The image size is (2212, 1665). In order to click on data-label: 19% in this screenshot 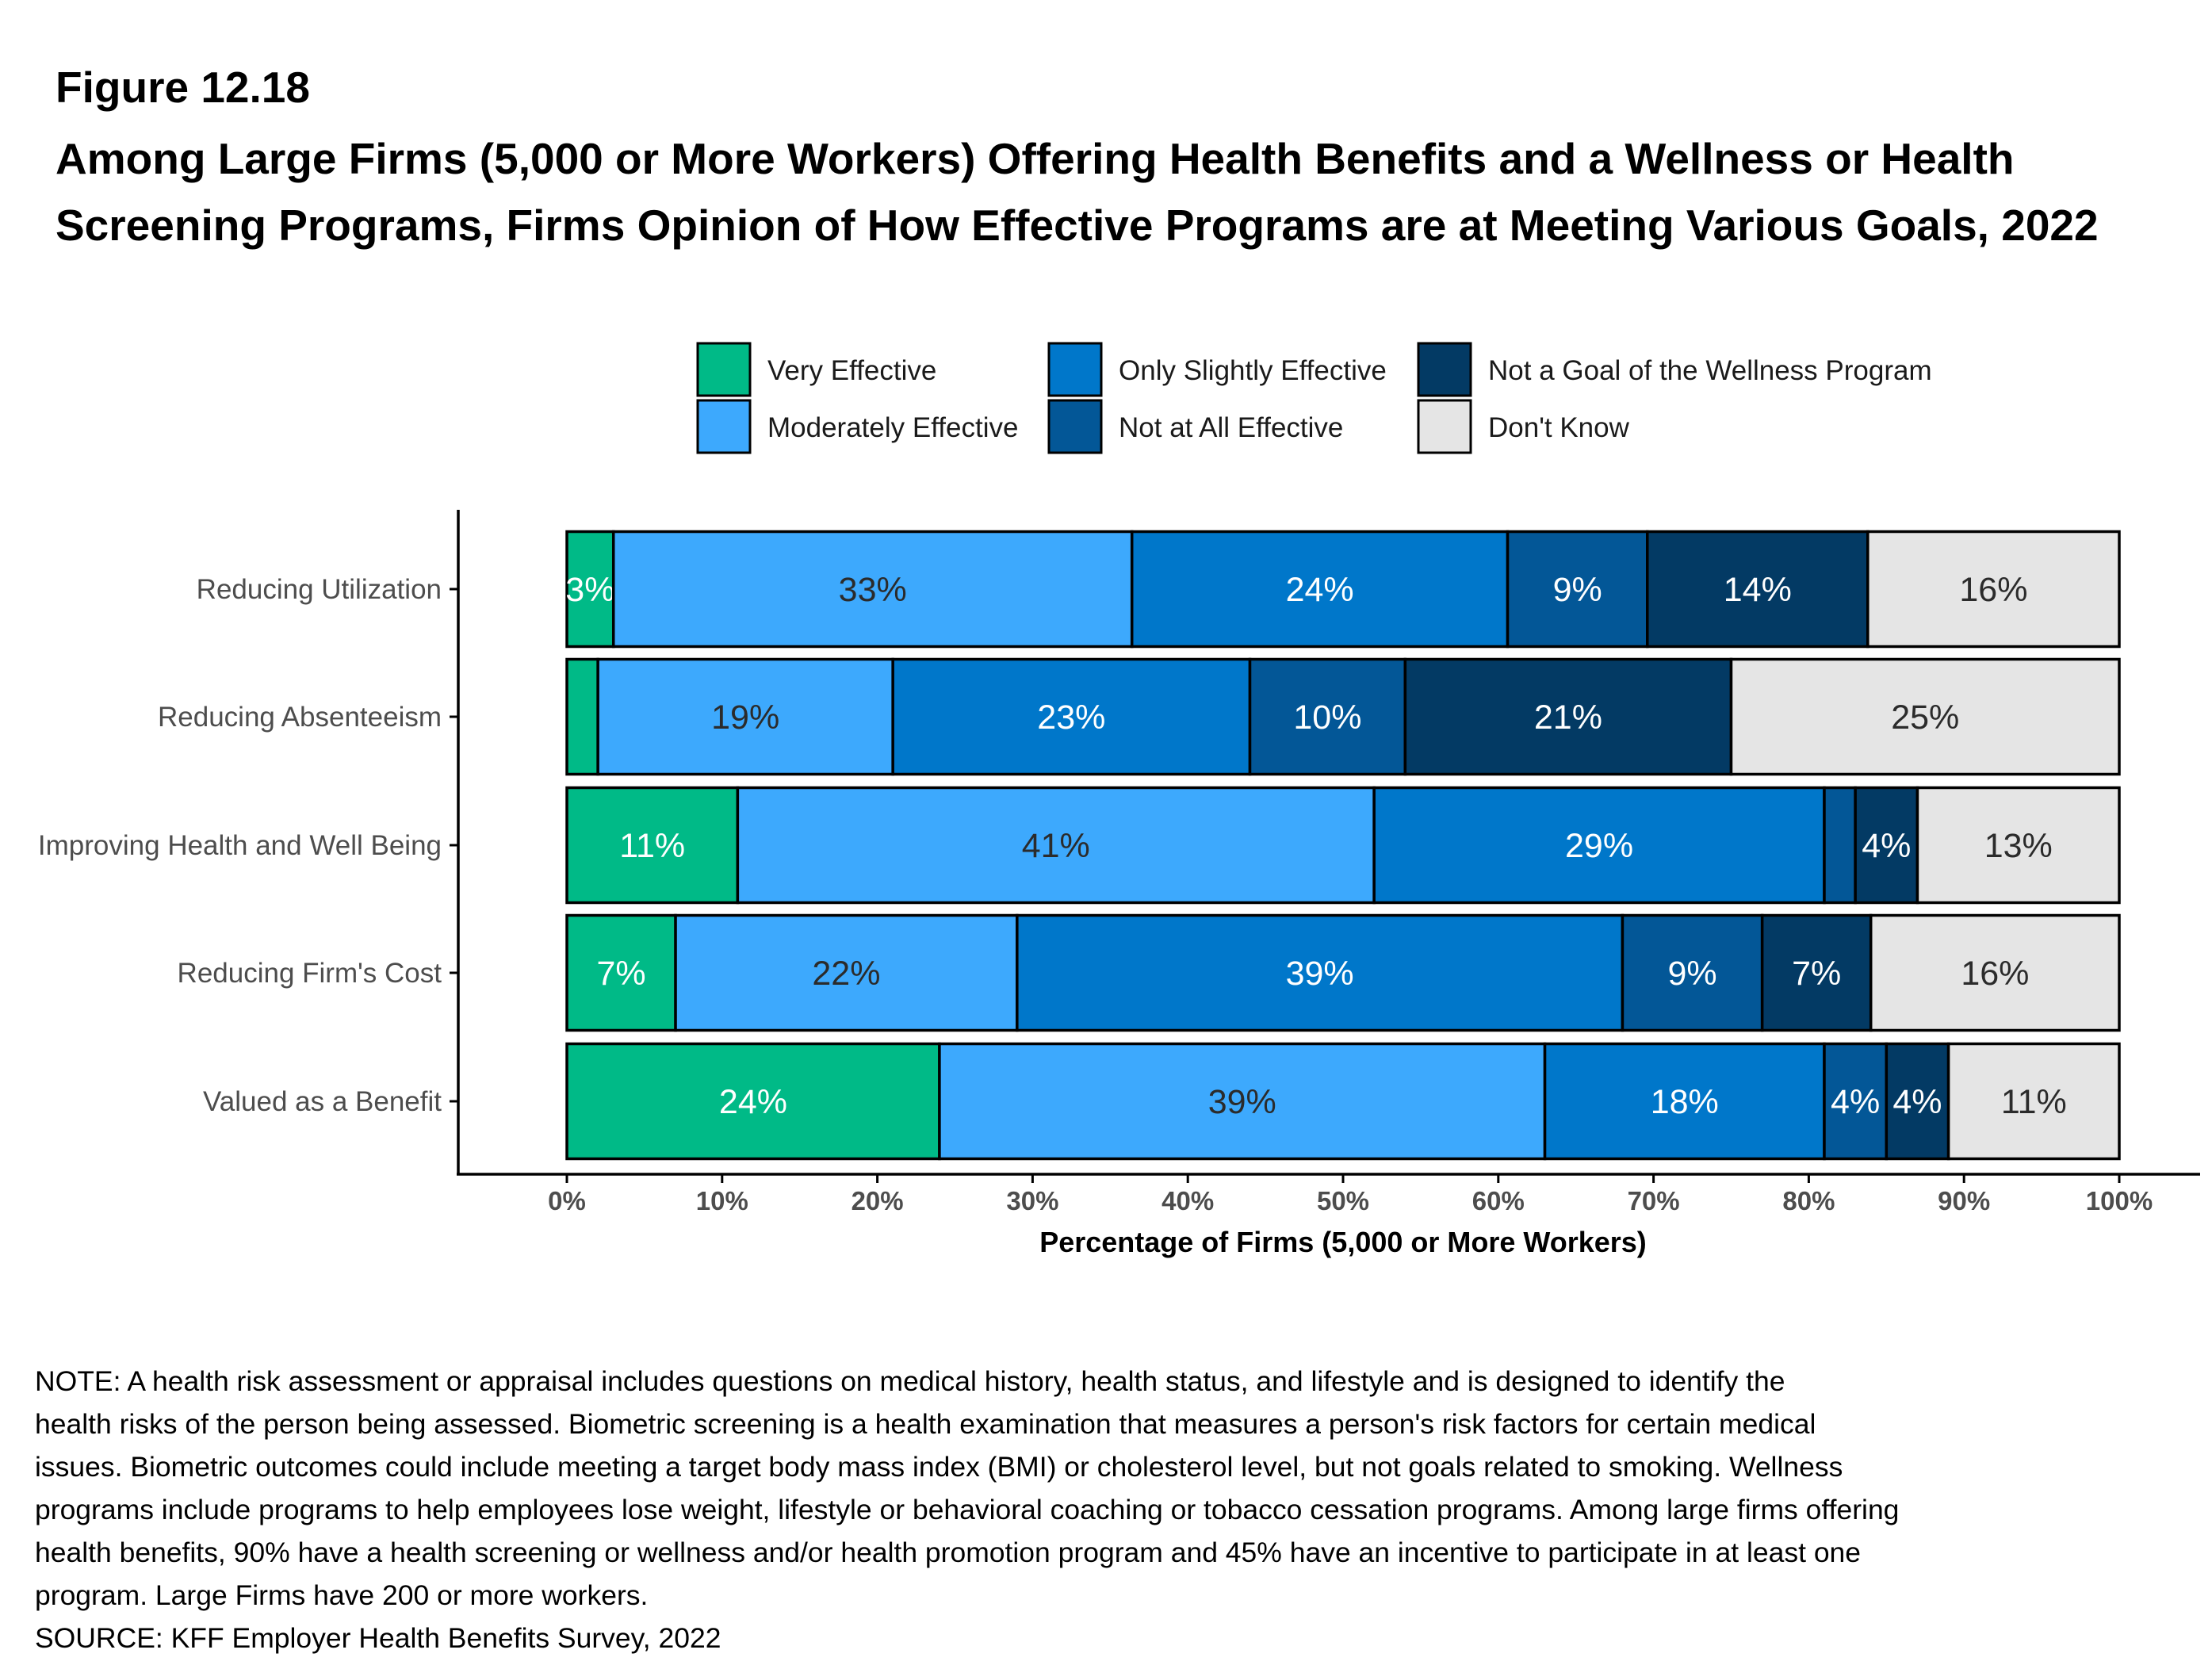, I will do `click(745, 718)`.